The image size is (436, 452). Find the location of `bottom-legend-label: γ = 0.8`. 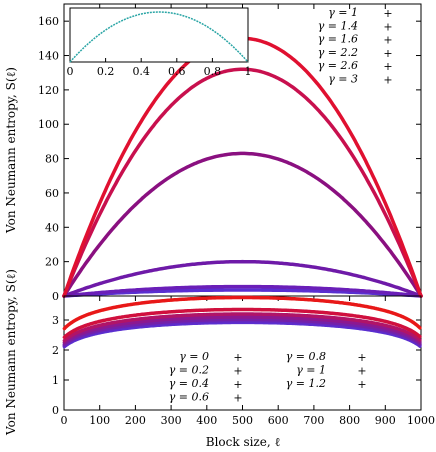

bottom-legend-label: γ = 0.8 is located at coordinates (306, 356).